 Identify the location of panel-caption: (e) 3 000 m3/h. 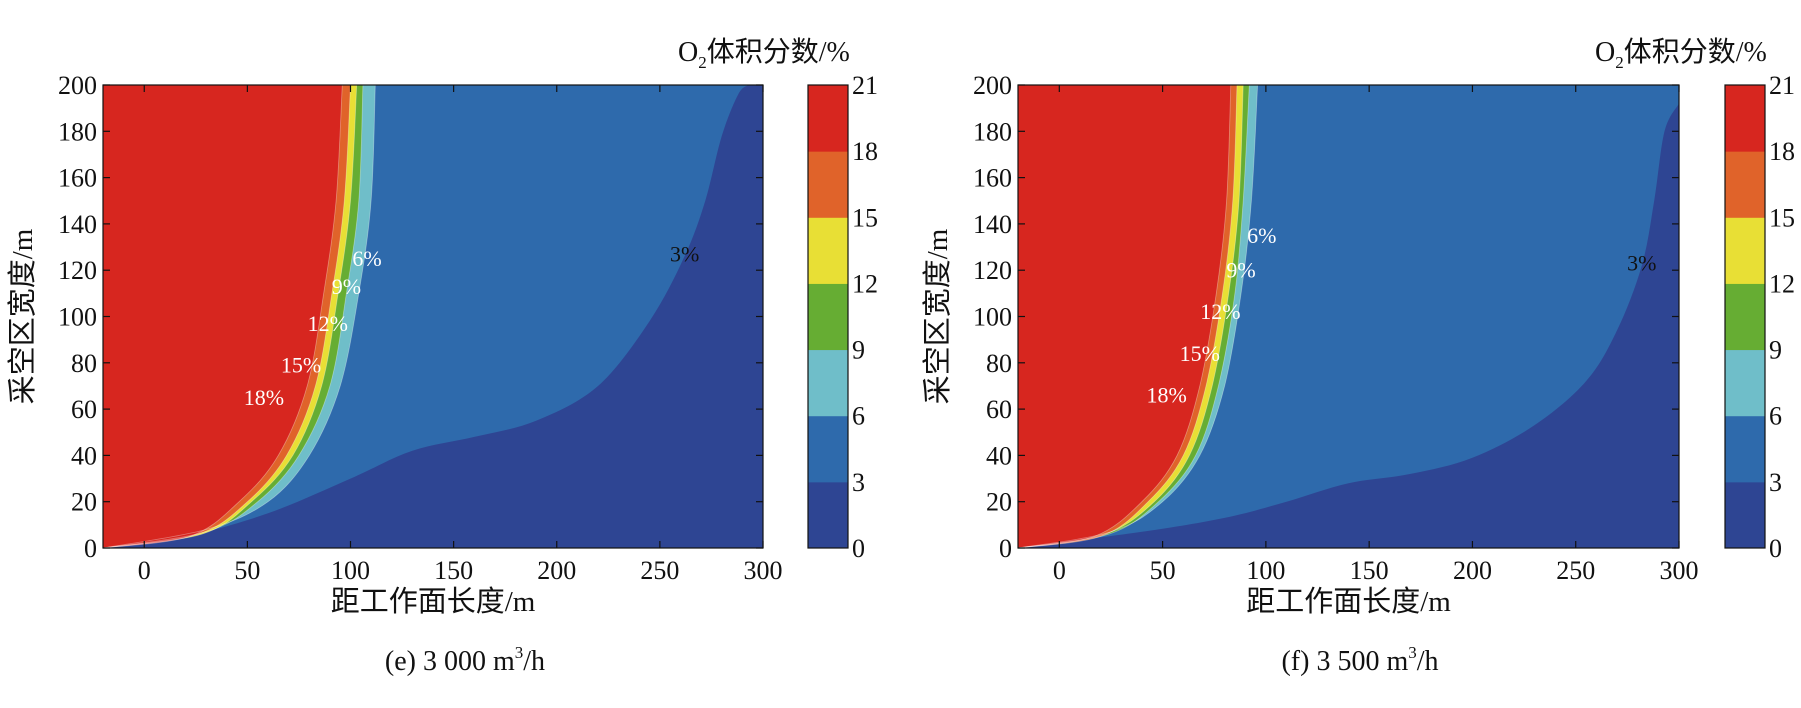
(465, 660).